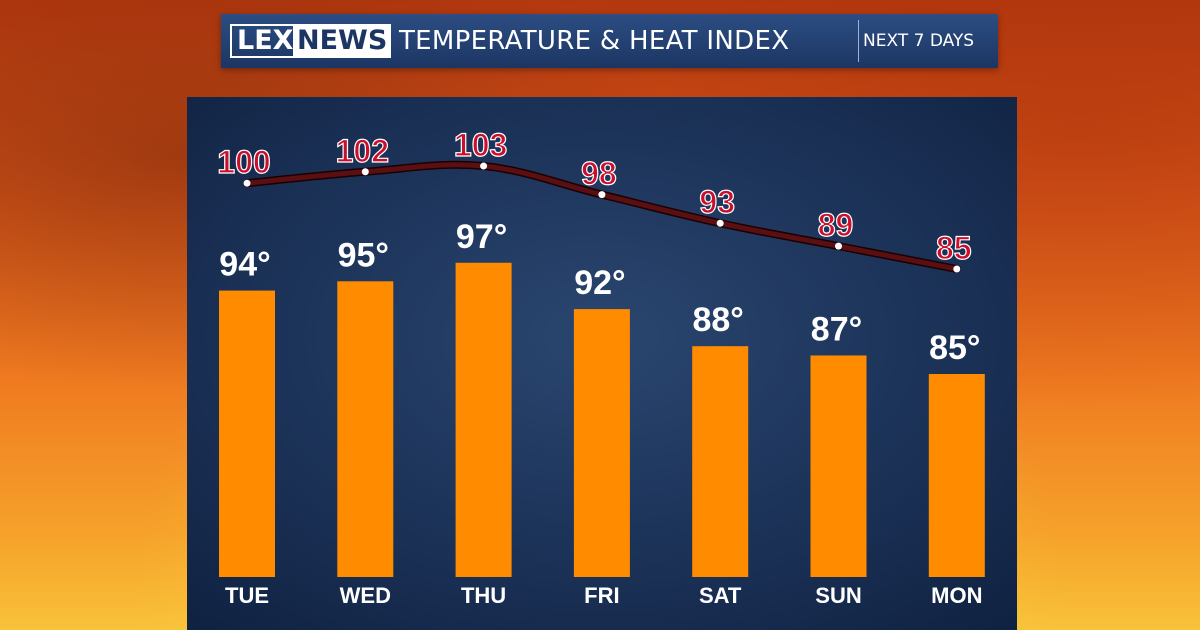 Image resolution: width=1200 pixels, height=630 pixels. I want to click on heat-index-point-fri, so click(602, 195).